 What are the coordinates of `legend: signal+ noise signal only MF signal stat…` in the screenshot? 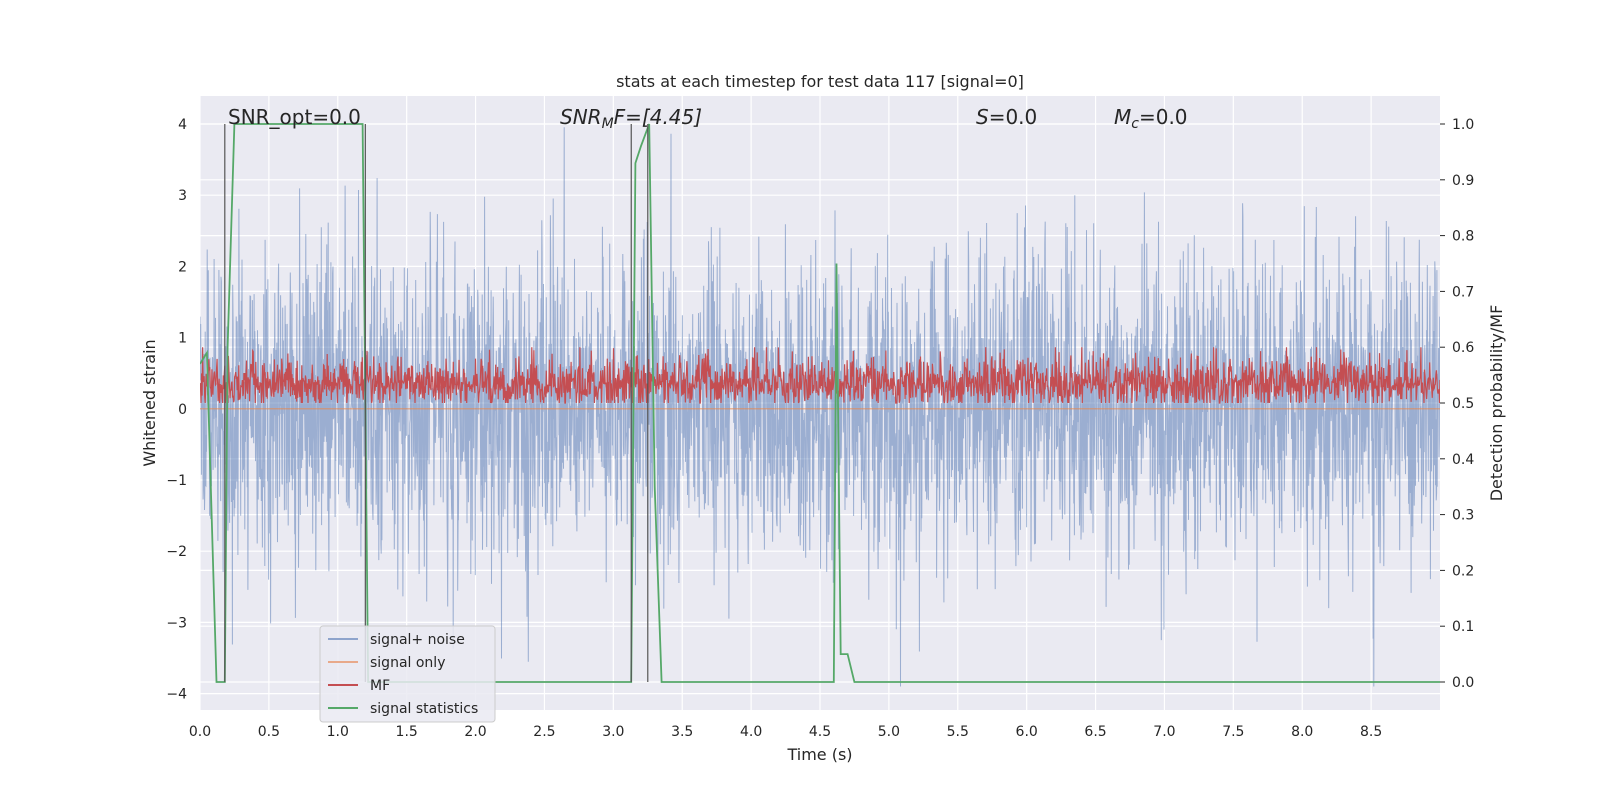 It's located at (407, 674).